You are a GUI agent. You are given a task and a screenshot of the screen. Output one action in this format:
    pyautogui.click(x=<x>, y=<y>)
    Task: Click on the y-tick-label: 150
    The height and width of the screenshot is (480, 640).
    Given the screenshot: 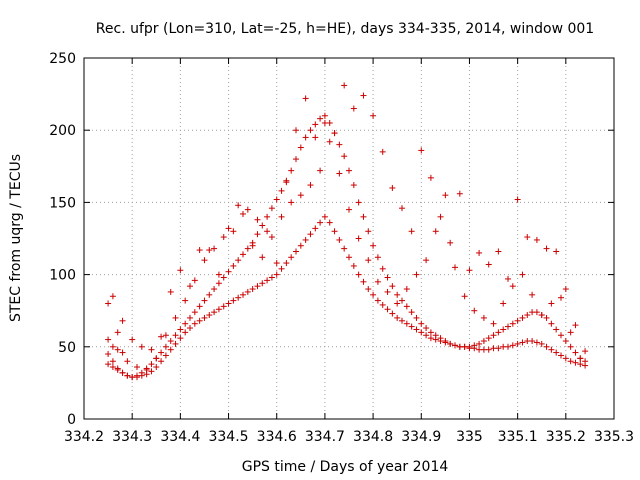 What is the action you would take?
    pyautogui.click(x=62, y=203)
    